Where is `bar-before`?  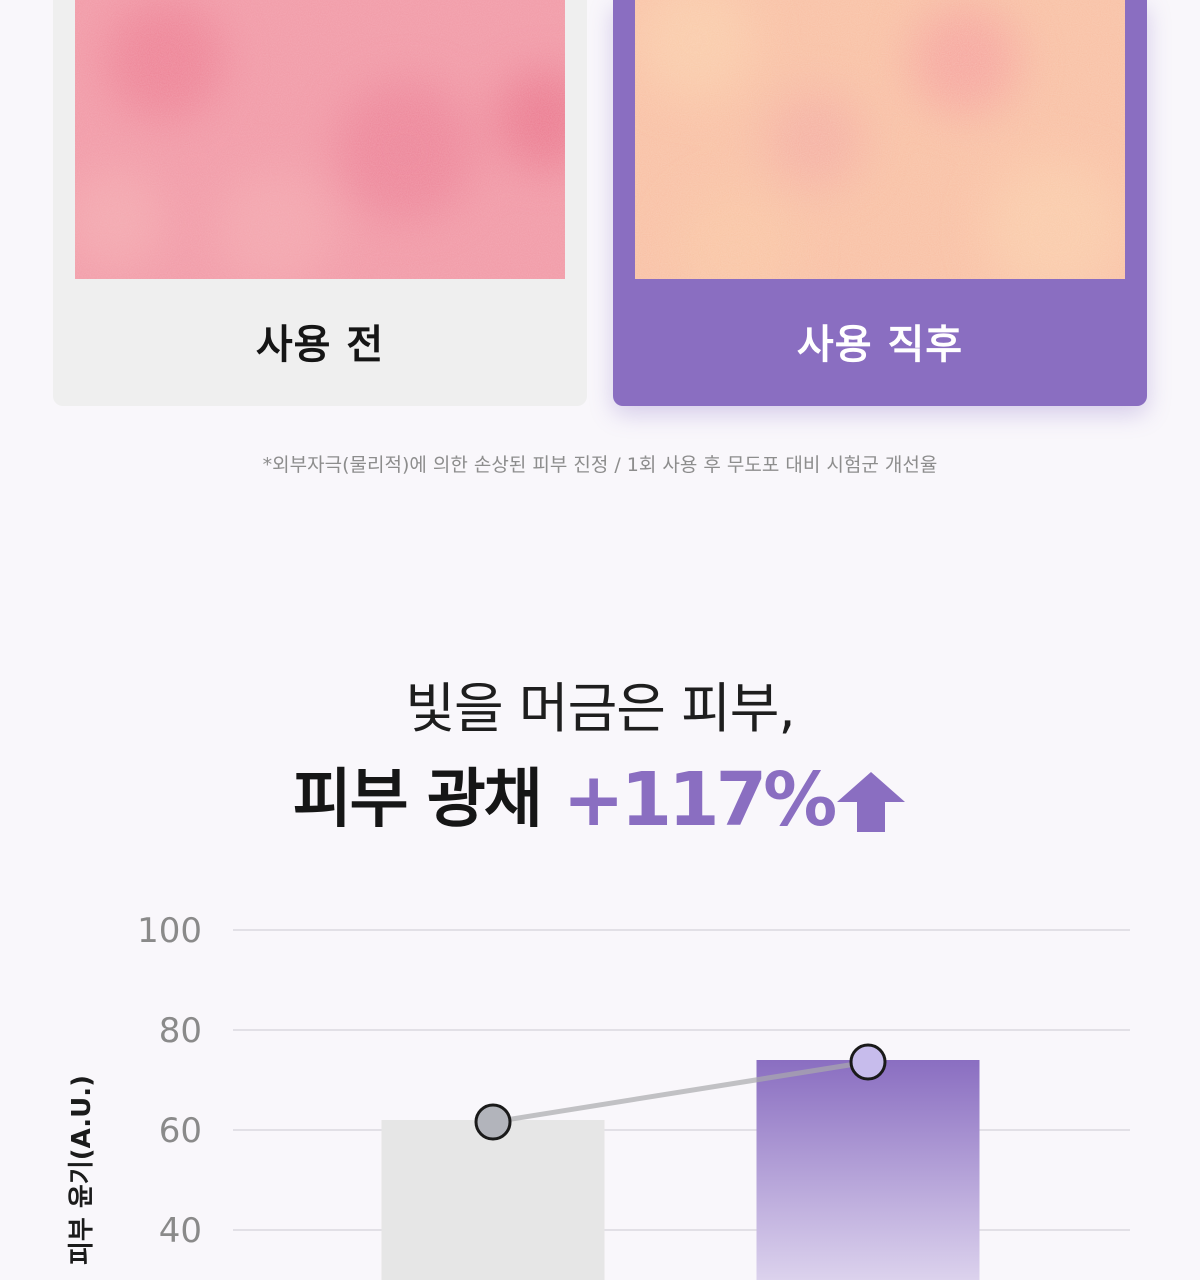 bar-before is located at coordinates (493, 1200).